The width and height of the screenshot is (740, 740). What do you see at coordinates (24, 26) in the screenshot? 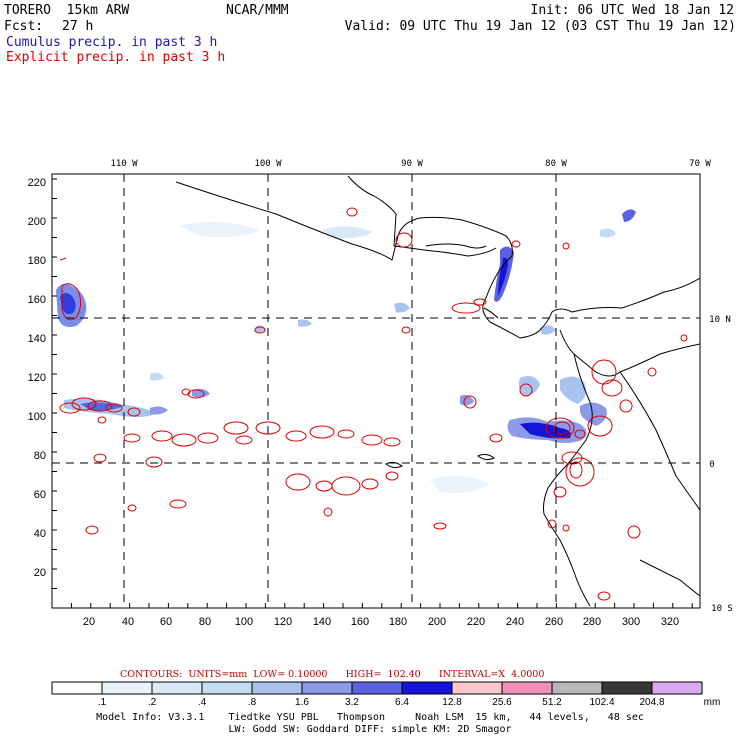
I see `forecast-label: Fcst:` at bounding box center [24, 26].